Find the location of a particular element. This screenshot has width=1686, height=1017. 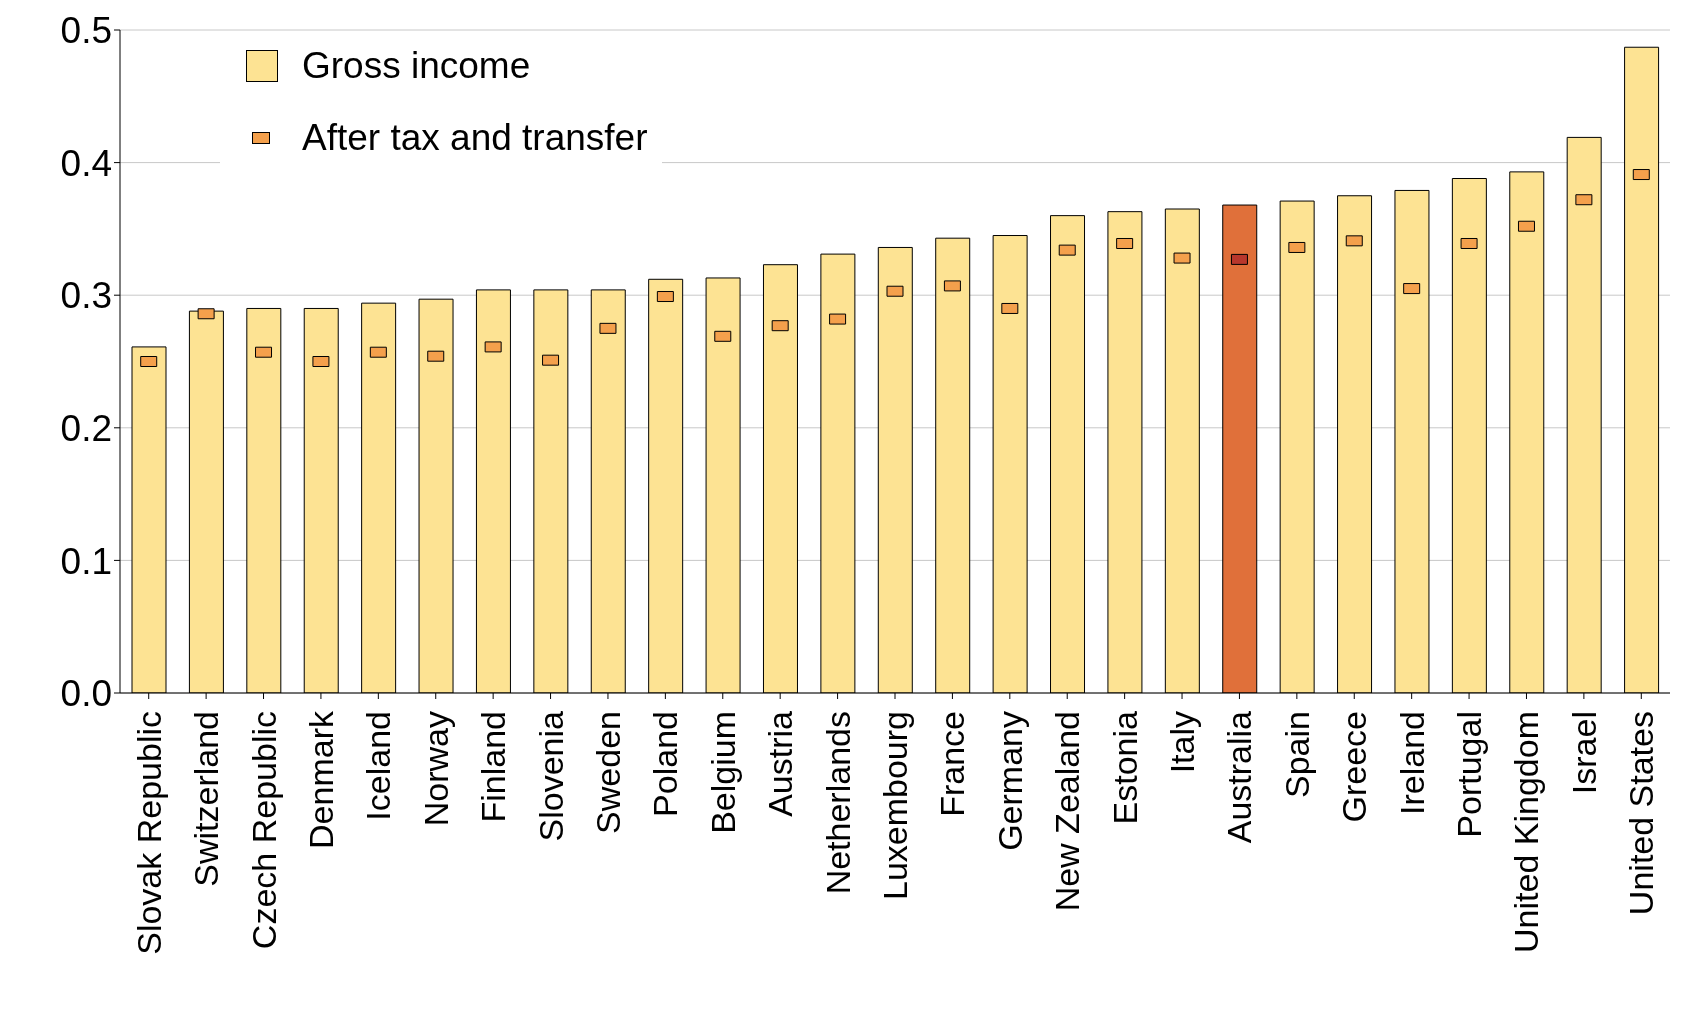

x-tick-label: Slovak Republic is located at coordinates (148, 833).